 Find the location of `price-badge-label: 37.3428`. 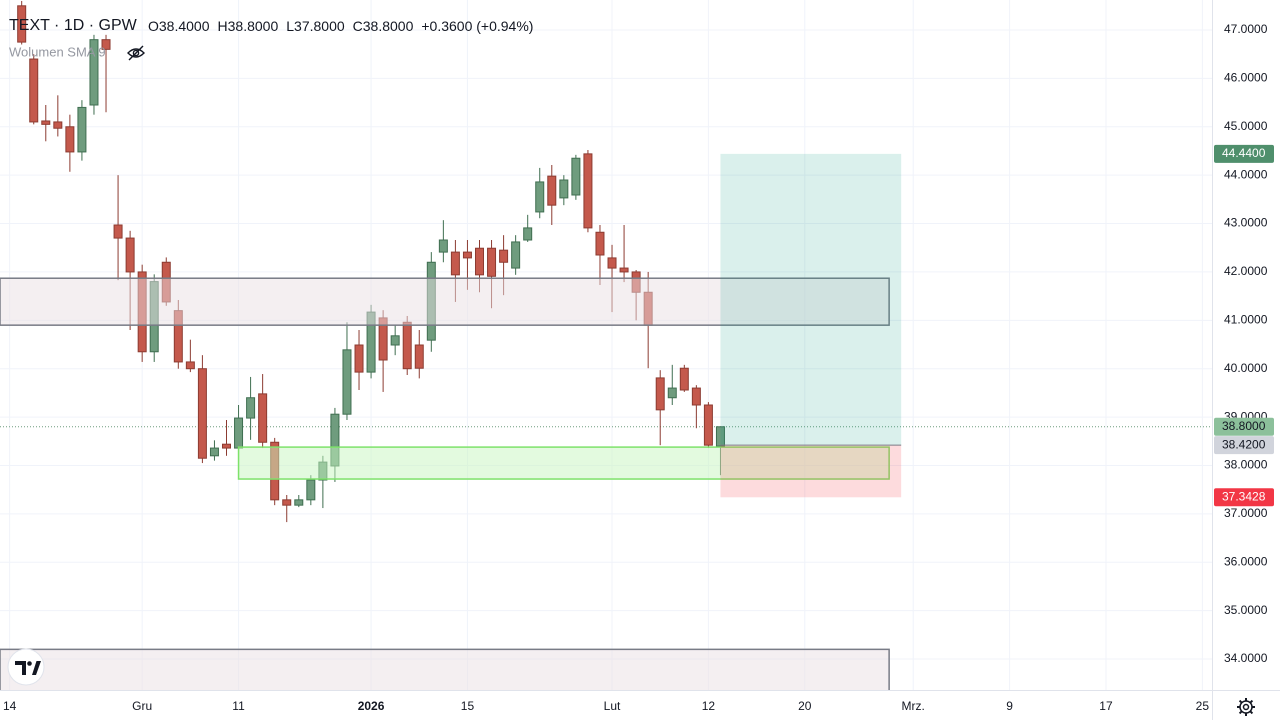

price-badge-label: 37.3428 is located at coordinates (1244, 496).